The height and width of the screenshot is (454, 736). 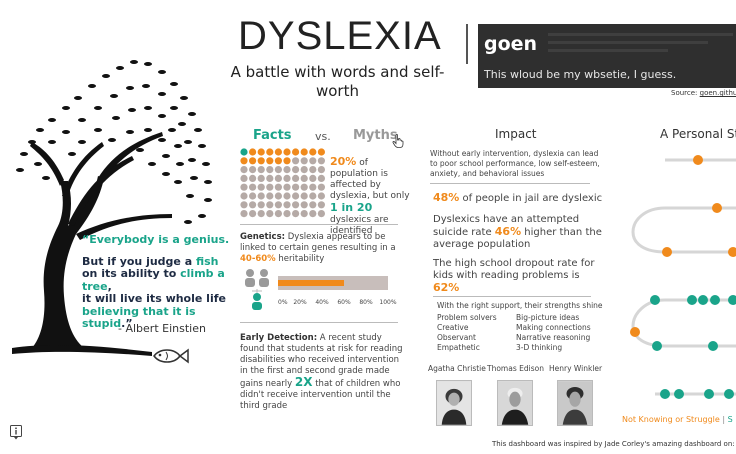 What do you see at coordinates (467, 44) in the screenshot?
I see `header-divider` at bounding box center [467, 44].